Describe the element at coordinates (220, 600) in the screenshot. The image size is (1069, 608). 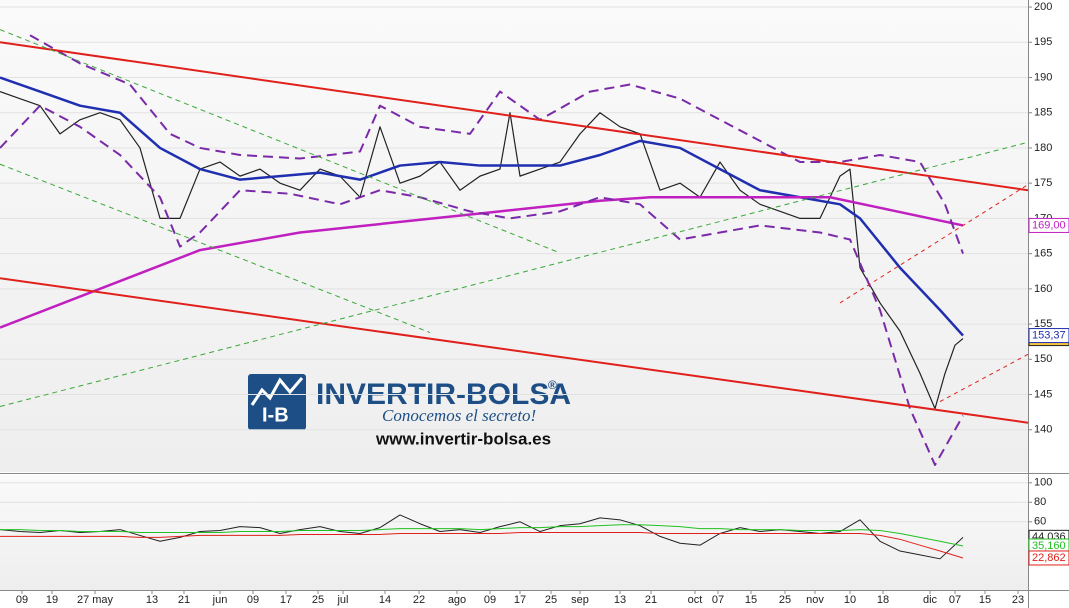
I see `x-tick-label: jun` at that location.